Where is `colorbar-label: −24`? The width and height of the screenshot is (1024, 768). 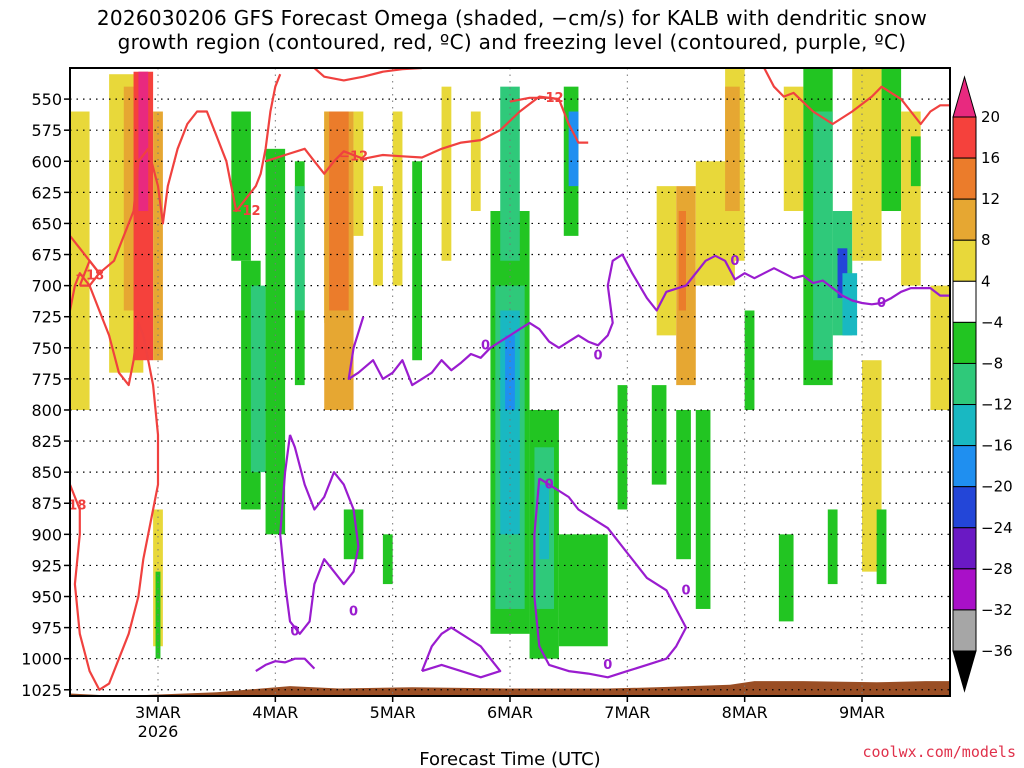
colorbar-label: −24 is located at coordinates (997, 528).